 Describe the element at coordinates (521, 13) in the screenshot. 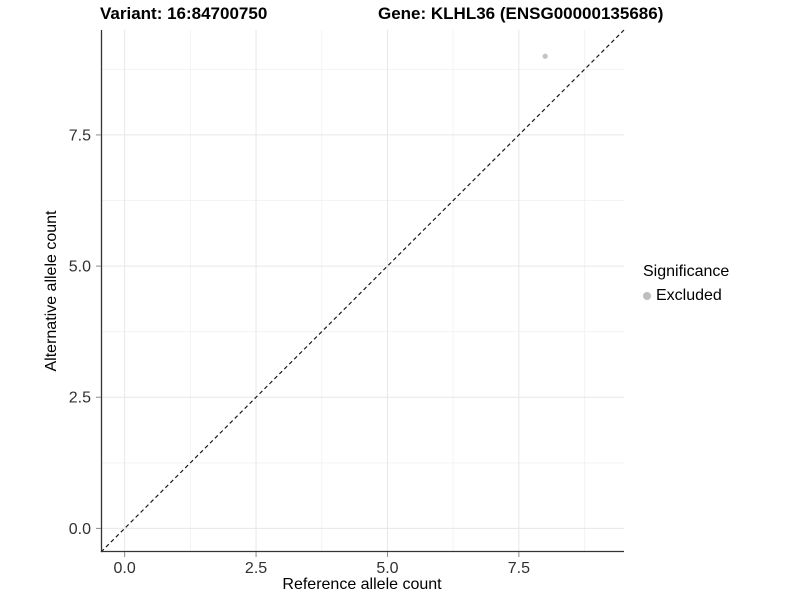

I see `plot-title-gene: Gene: KLHL36 (ENSG00000135686)` at that location.